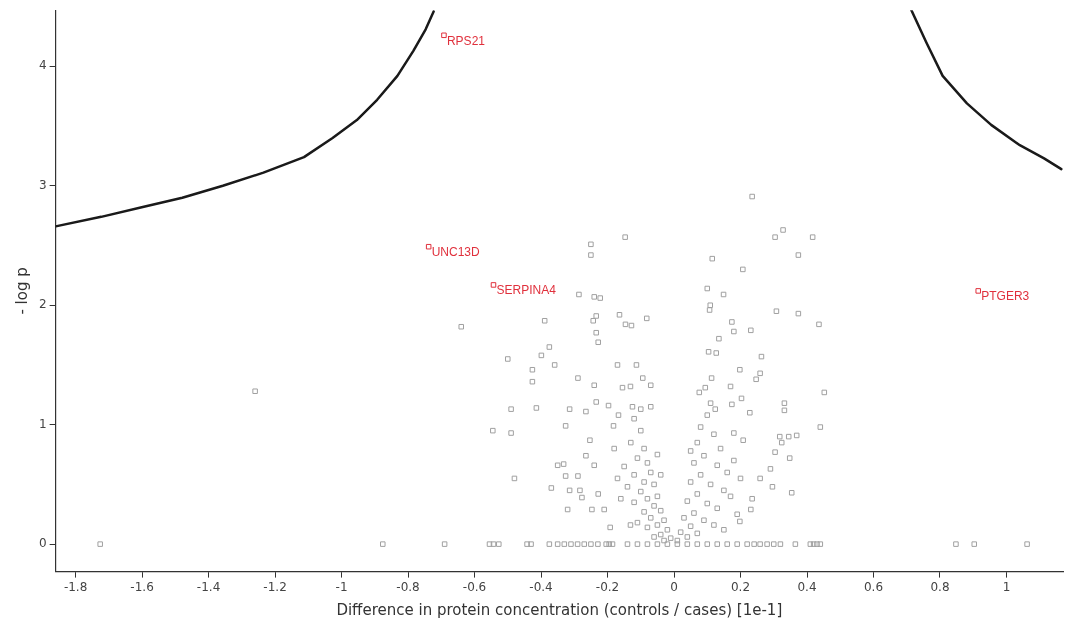 The image size is (1068, 628). Describe the element at coordinates (526, 290) in the screenshot. I see `annotation: SERPINA4` at that location.